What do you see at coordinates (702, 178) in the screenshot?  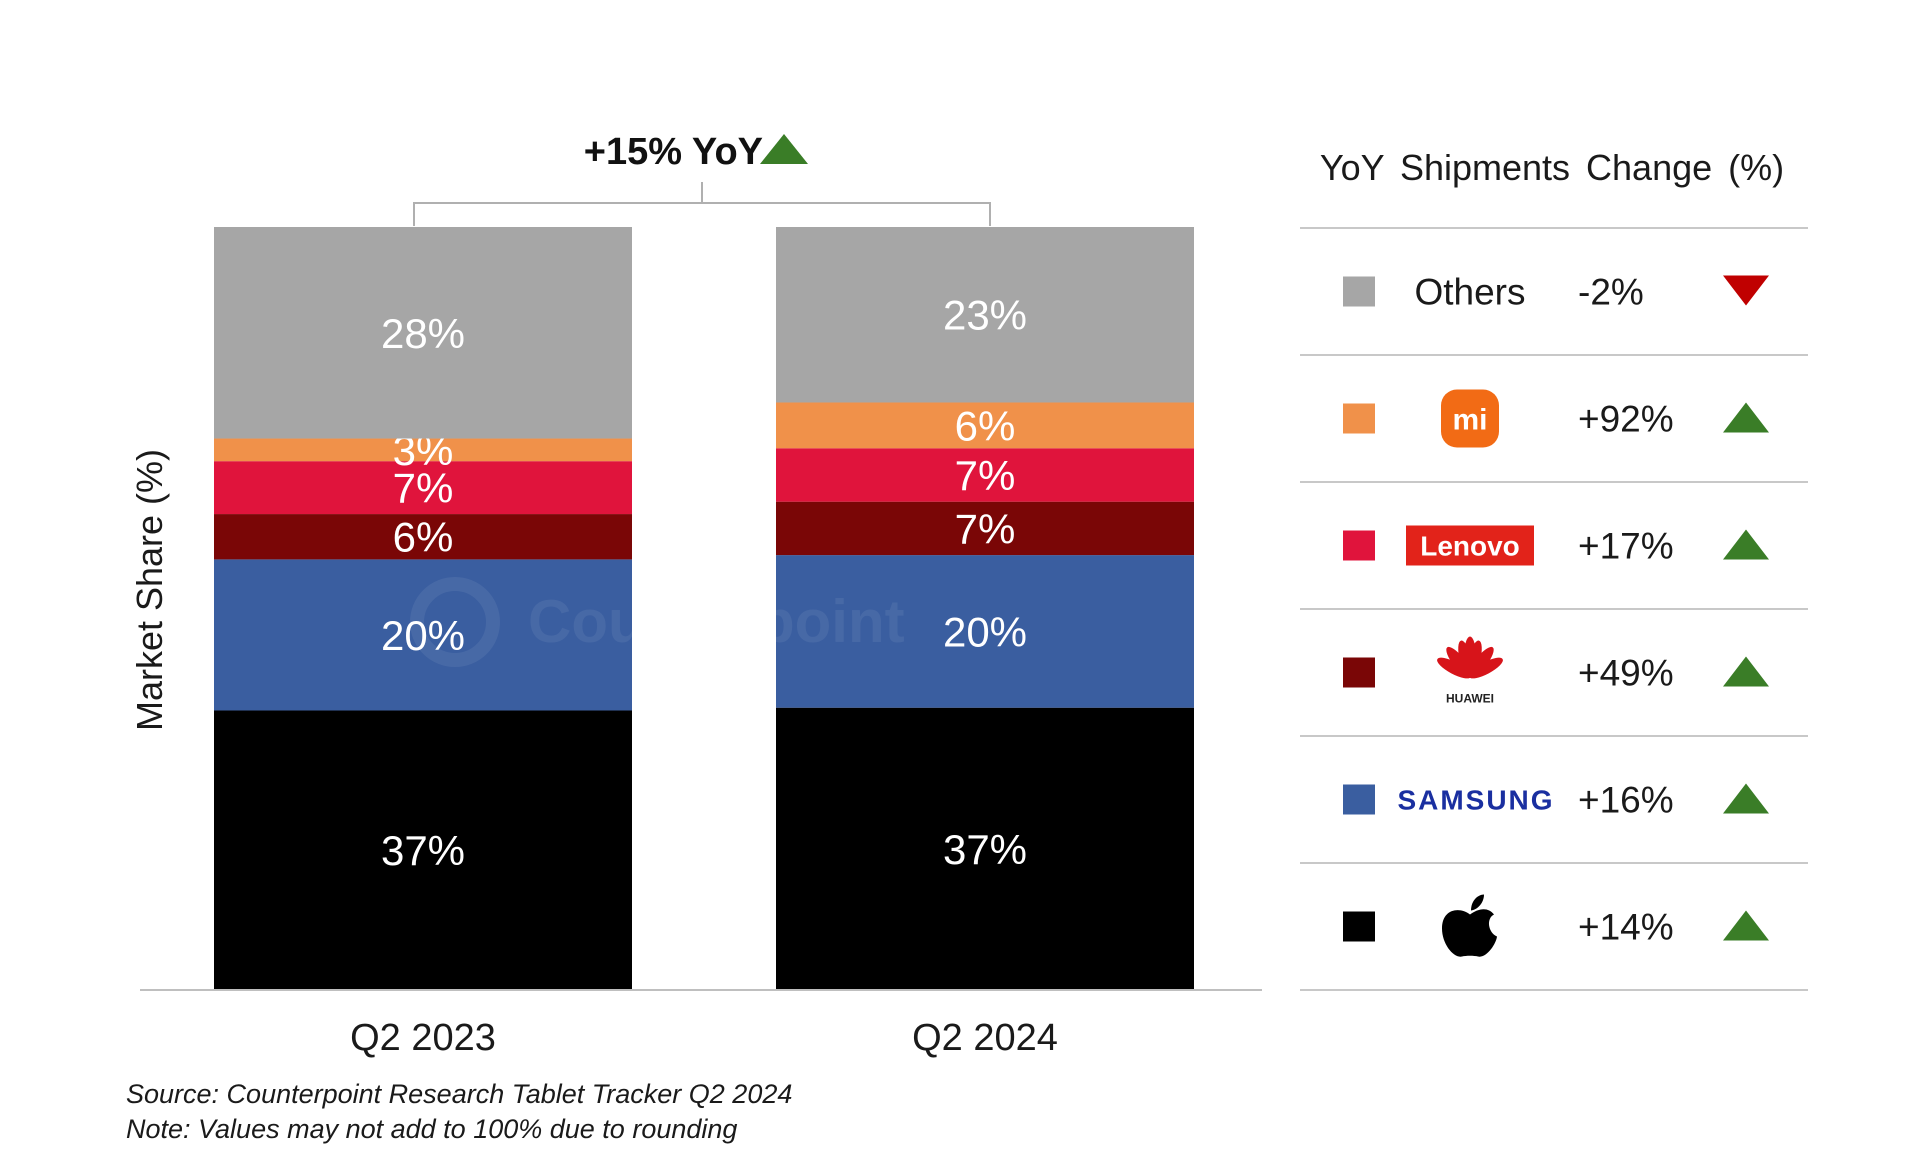 I see `yoy-bracket: +15% YoY` at bounding box center [702, 178].